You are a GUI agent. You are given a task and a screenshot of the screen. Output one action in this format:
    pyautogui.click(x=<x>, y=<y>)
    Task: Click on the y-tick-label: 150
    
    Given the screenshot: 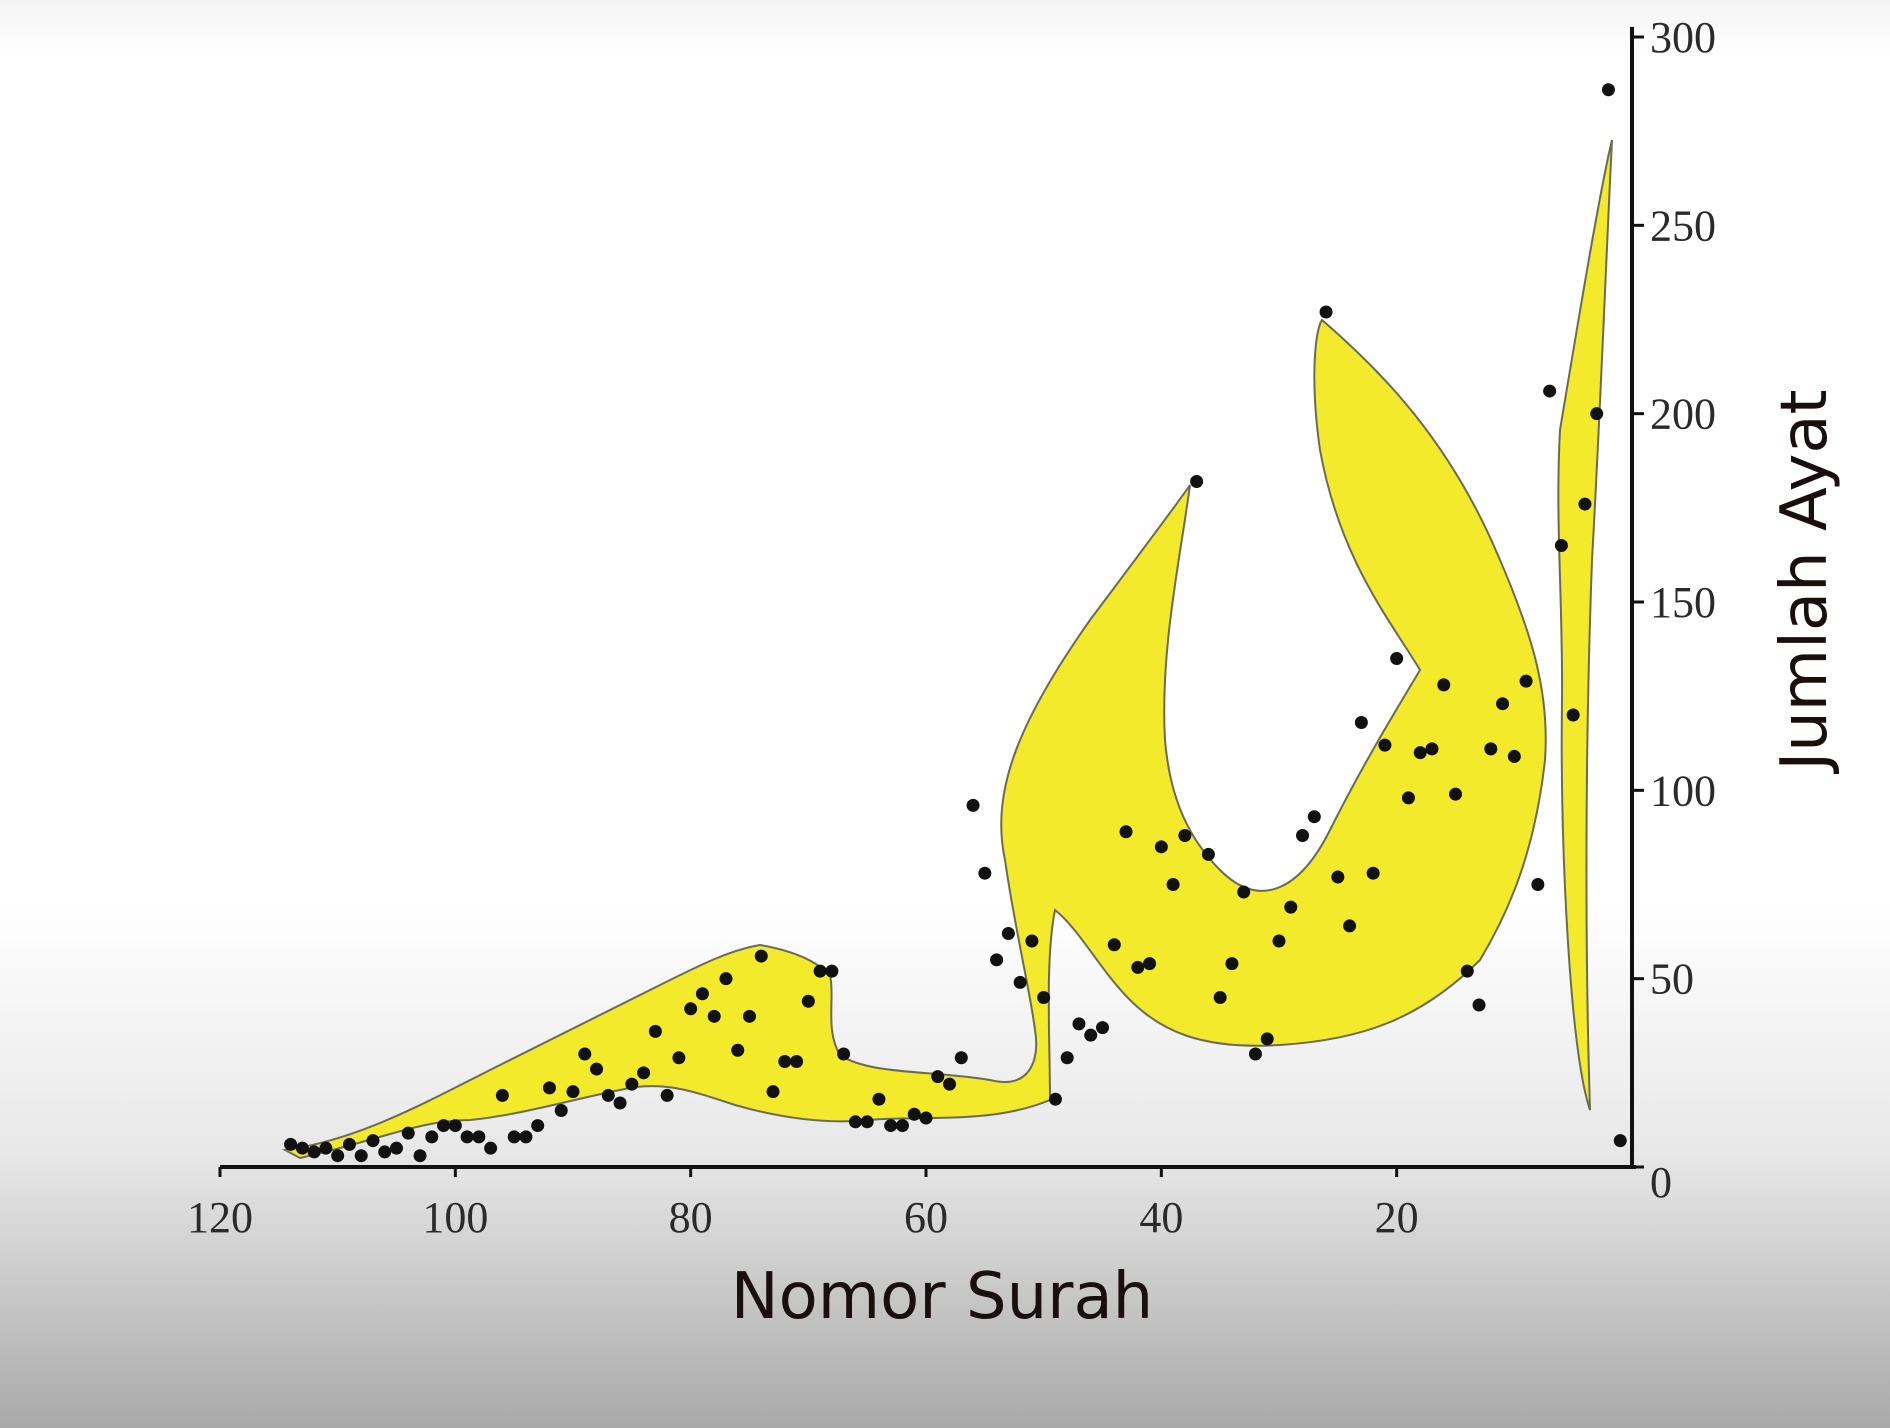 What is the action you would take?
    pyautogui.click(x=1683, y=602)
    